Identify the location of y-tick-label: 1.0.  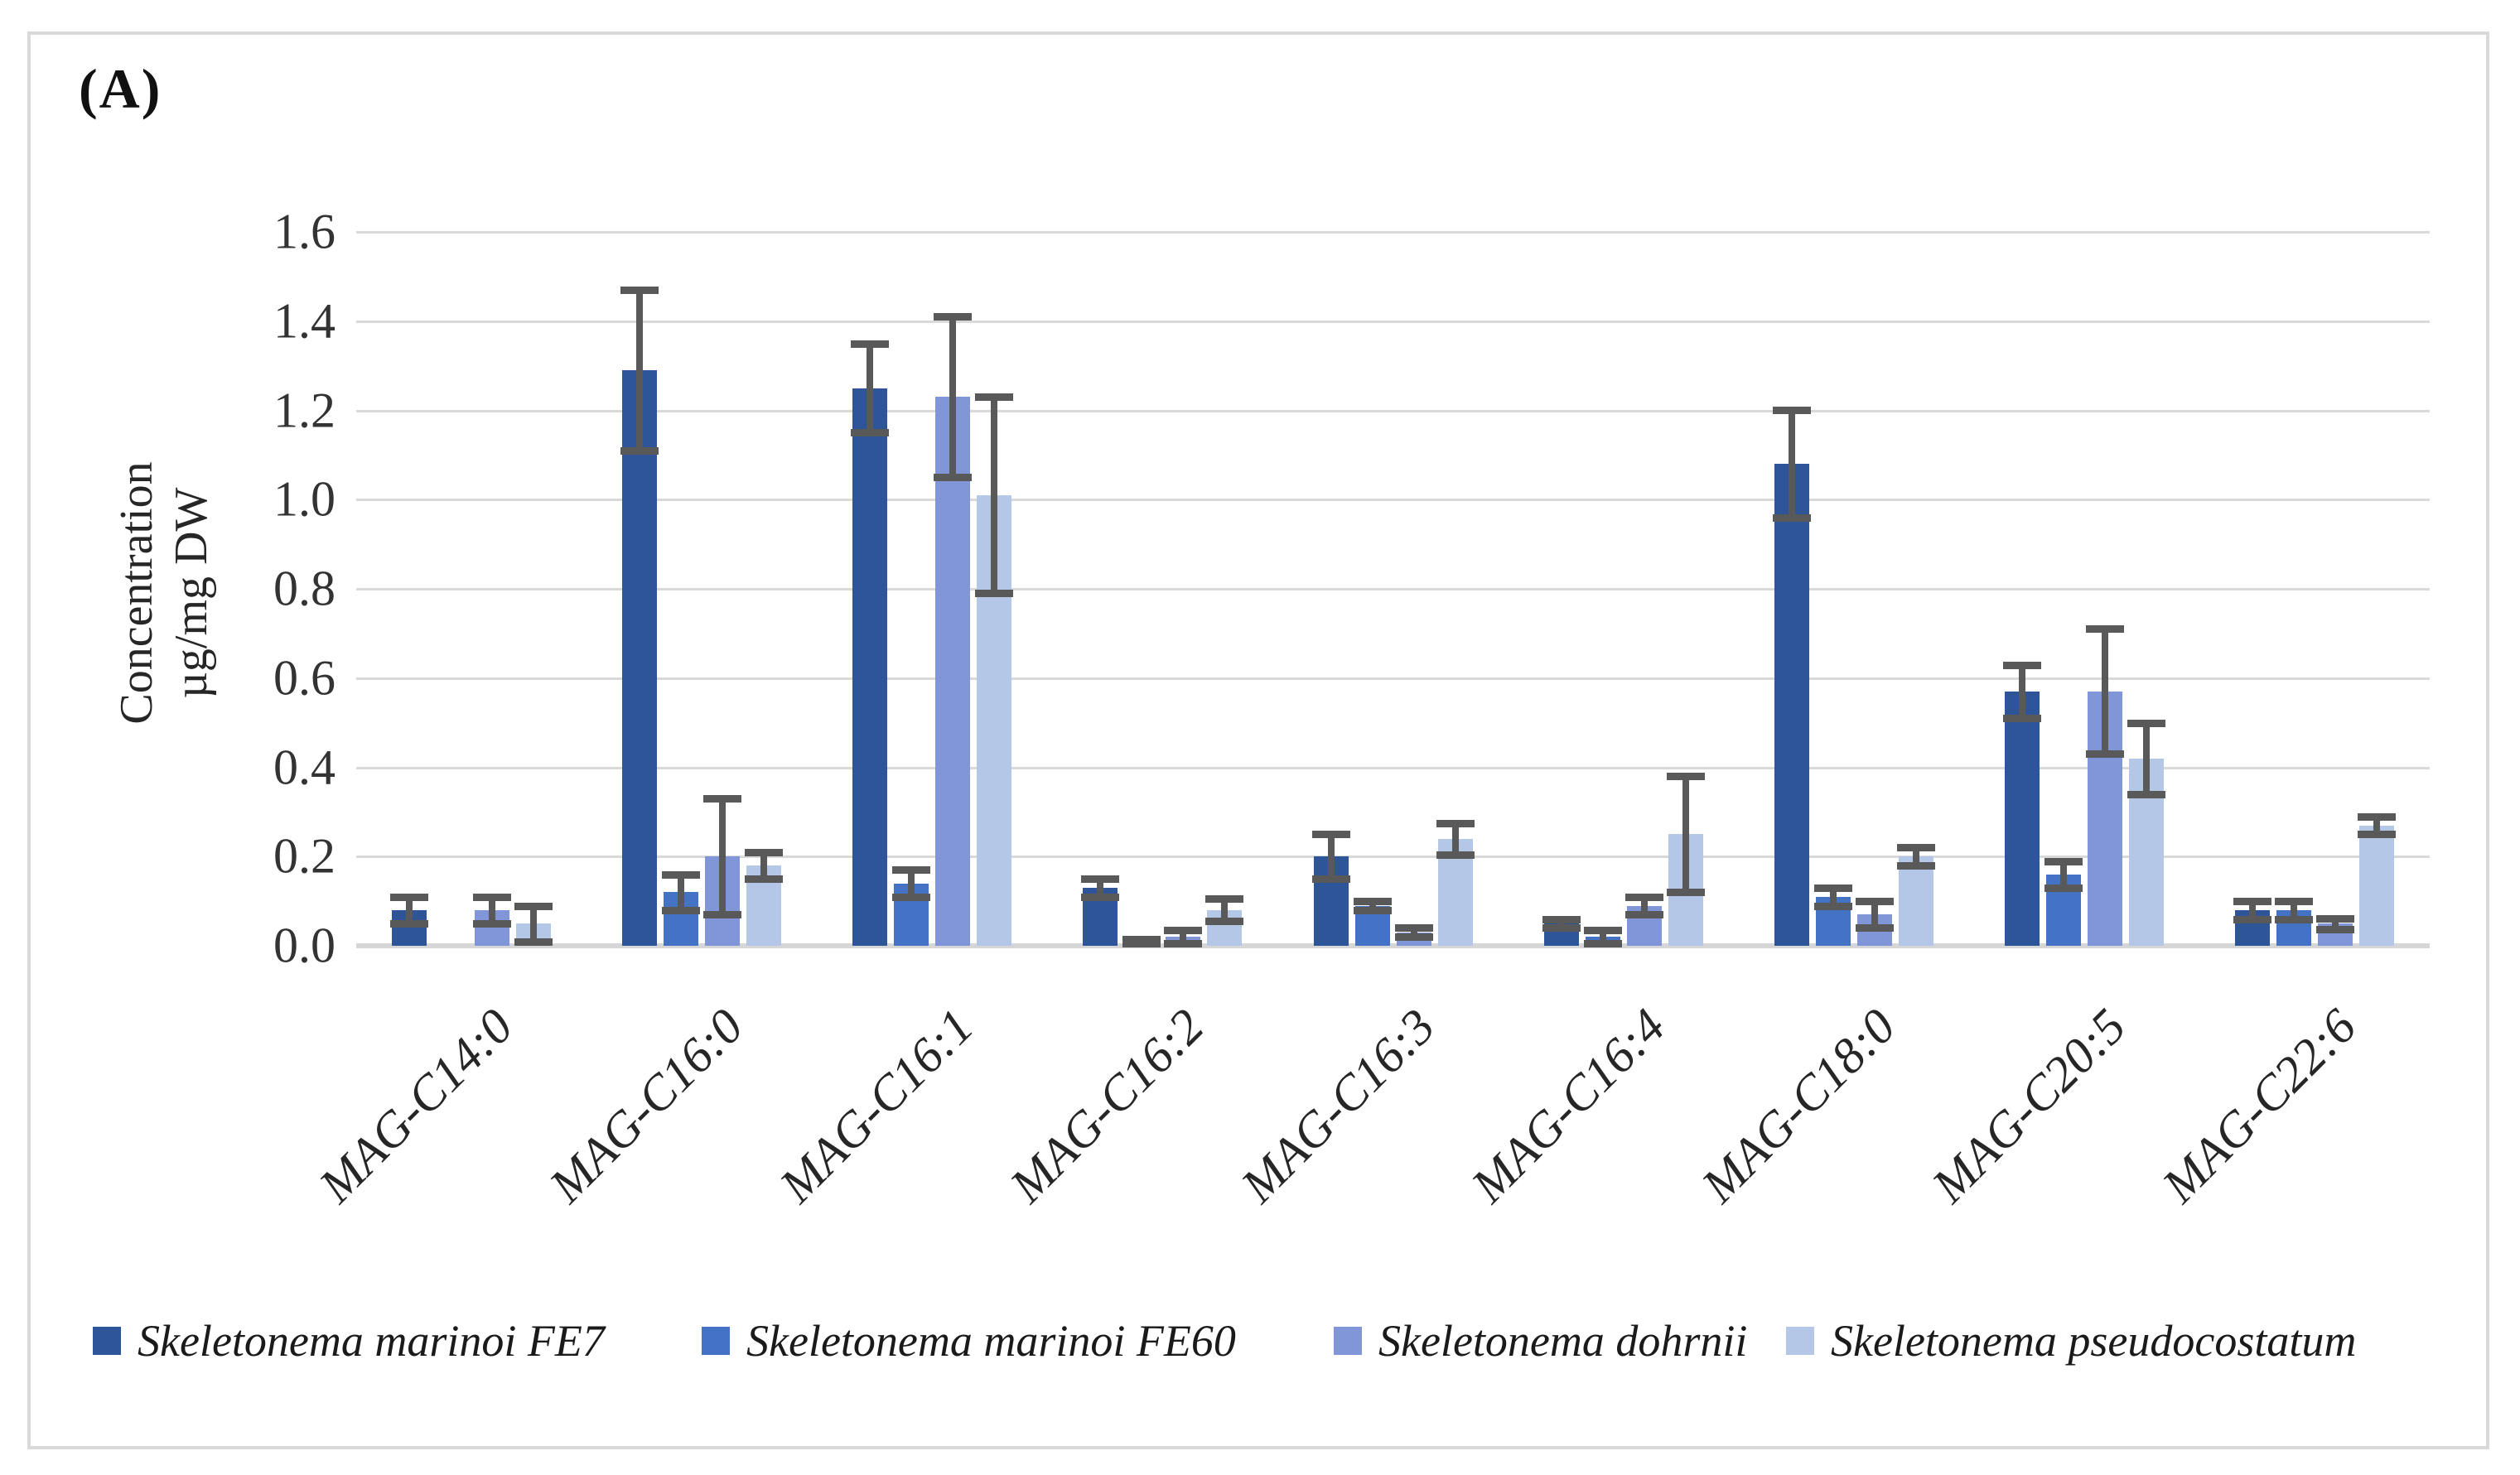
(304, 499).